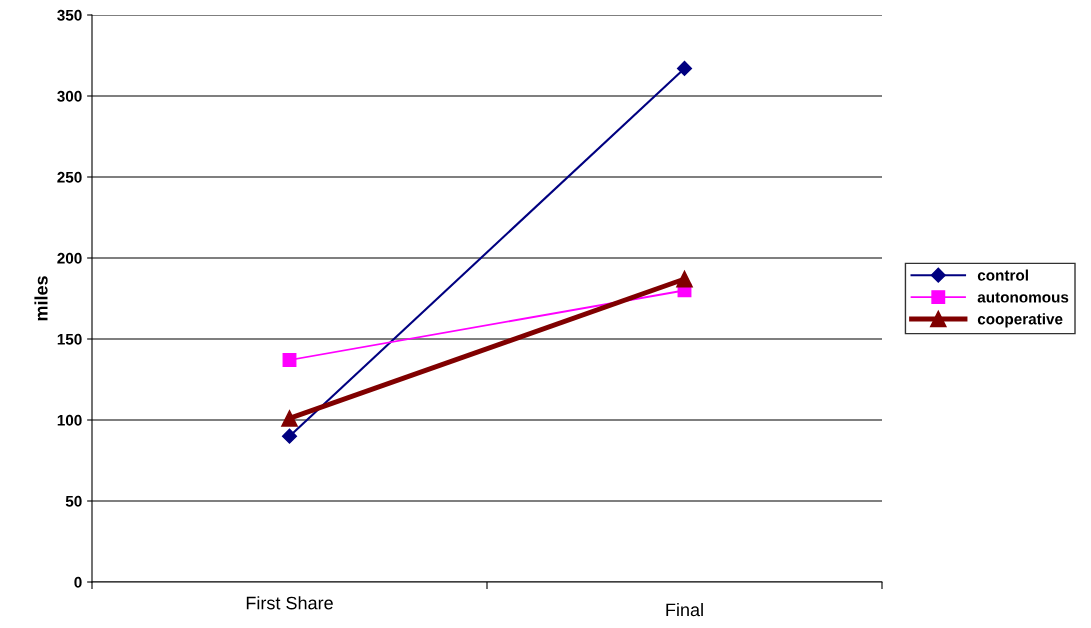  I want to click on legend-label: cooperative, so click(1020, 320).